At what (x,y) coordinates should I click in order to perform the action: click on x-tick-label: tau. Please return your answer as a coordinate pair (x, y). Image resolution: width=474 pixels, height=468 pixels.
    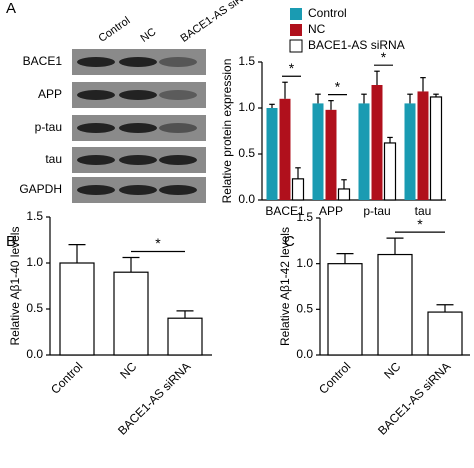
    Looking at the image, I should click on (423, 211).